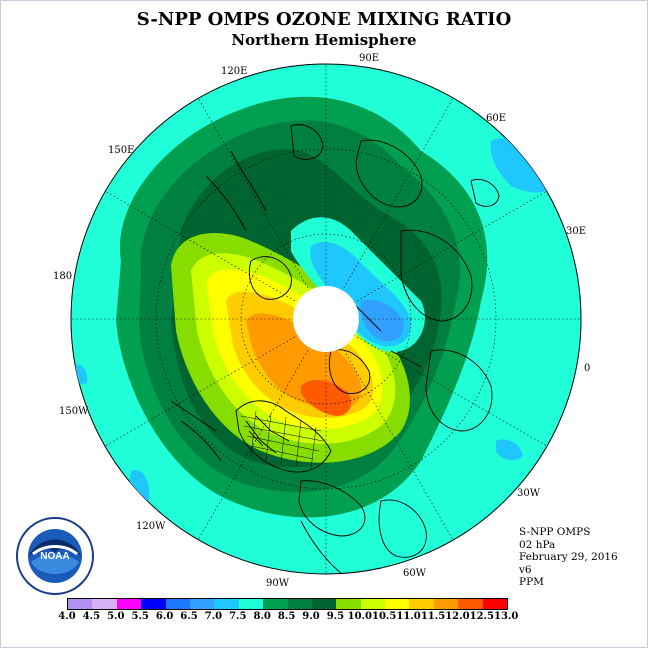 The width and height of the screenshot is (648, 648). What do you see at coordinates (555, 532) in the screenshot?
I see `info-product: S-NPP OMPS` at bounding box center [555, 532].